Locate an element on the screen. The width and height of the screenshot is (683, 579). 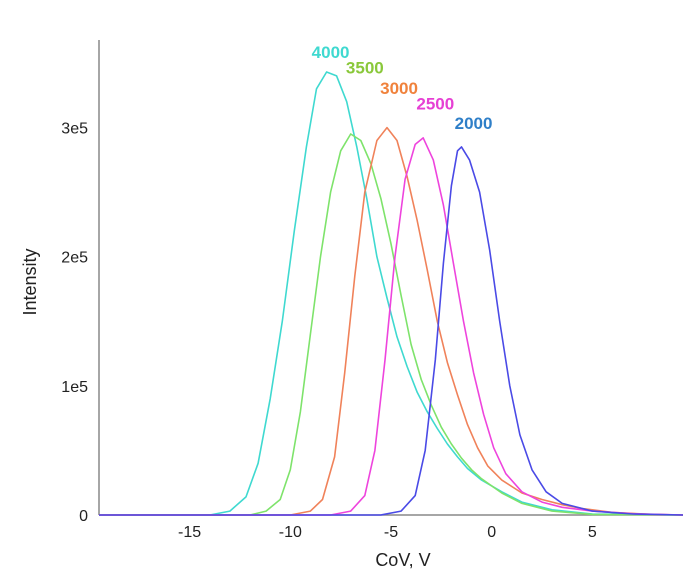
y-ticks: 0 1e5 2e5 3e5 is located at coordinates (74, 323).